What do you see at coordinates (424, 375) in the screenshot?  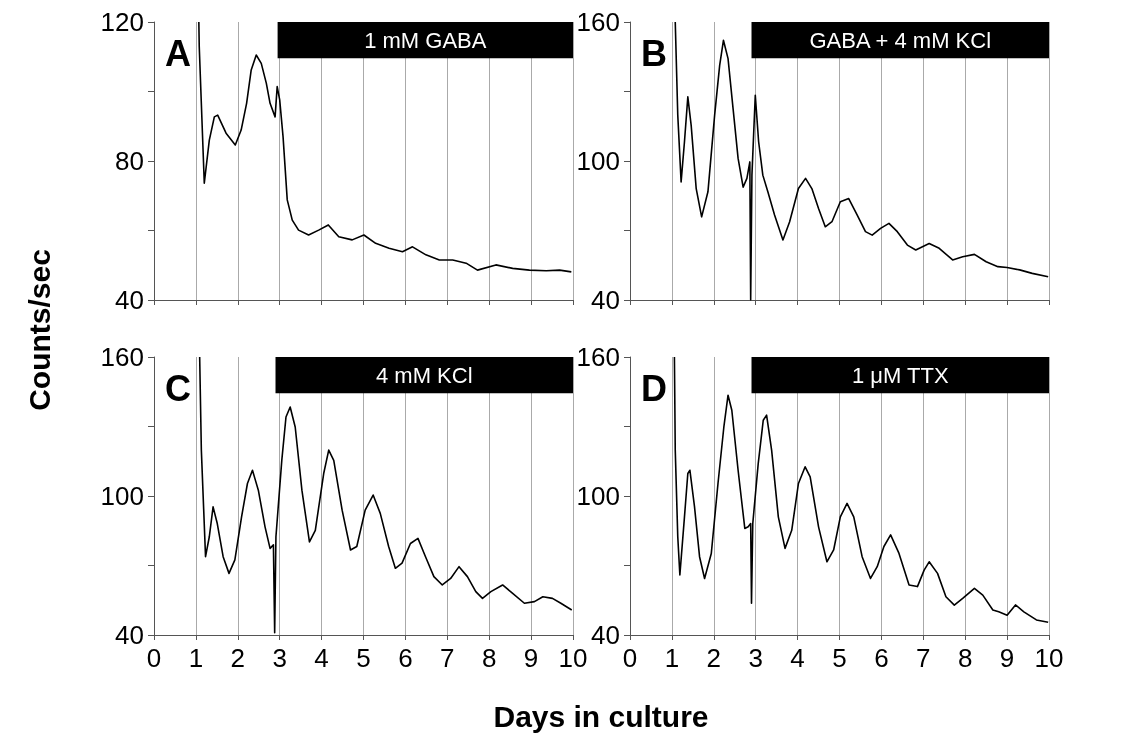 I see `band-label: 4 mM KCl` at bounding box center [424, 375].